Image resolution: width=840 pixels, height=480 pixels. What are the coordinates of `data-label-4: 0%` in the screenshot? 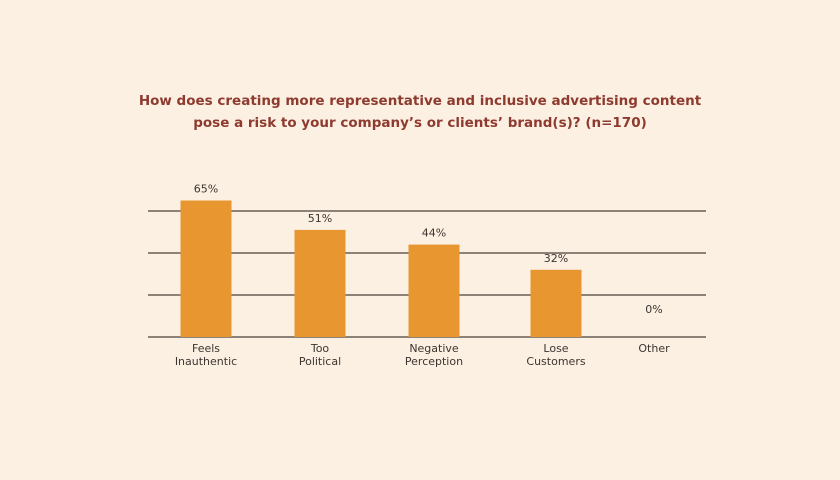 It's located at (653, 309).